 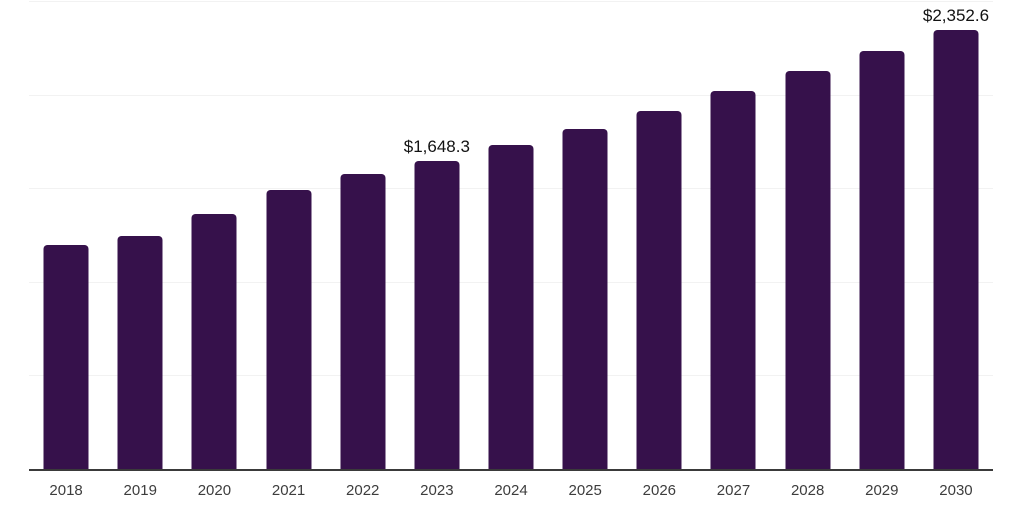 I want to click on x-tick-label-2024: 2024, so click(x=511, y=490).